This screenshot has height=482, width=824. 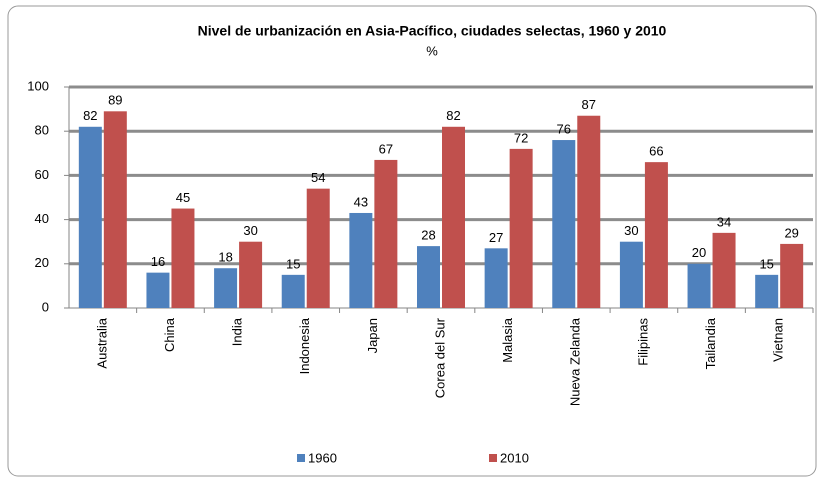 I want to click on data-label: 28, so click(x=428, y=235).